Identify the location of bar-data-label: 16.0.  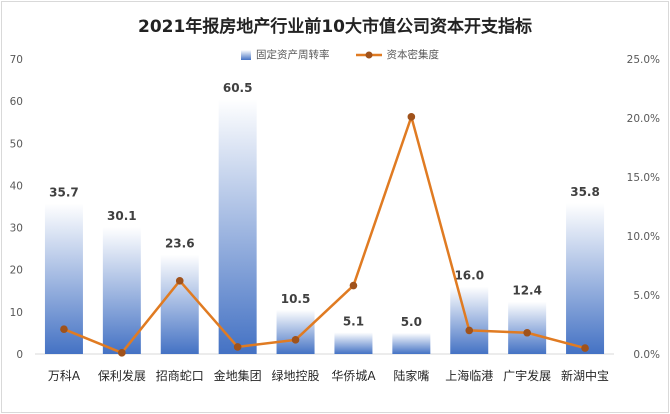
(469, 276).